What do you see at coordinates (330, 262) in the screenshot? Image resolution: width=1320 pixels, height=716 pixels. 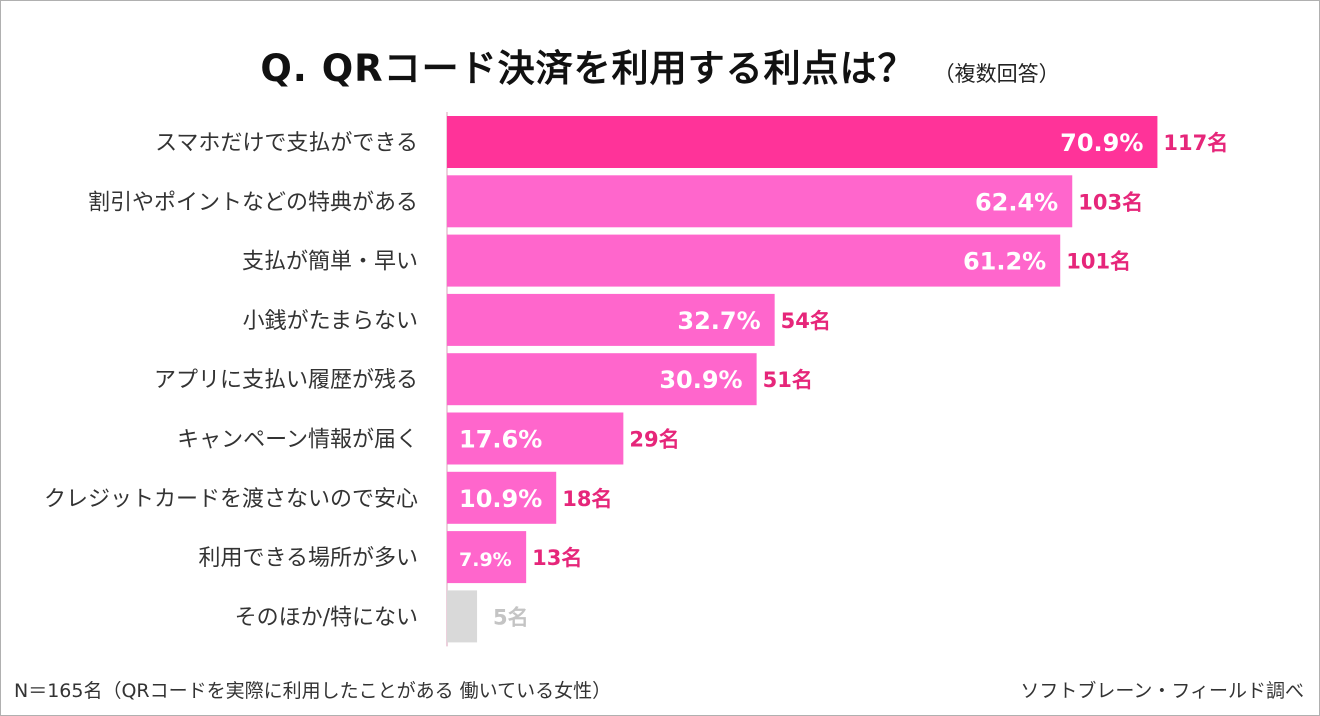 I see `category-label: 支払が簡単・早い` at bounding box center [330, 262].